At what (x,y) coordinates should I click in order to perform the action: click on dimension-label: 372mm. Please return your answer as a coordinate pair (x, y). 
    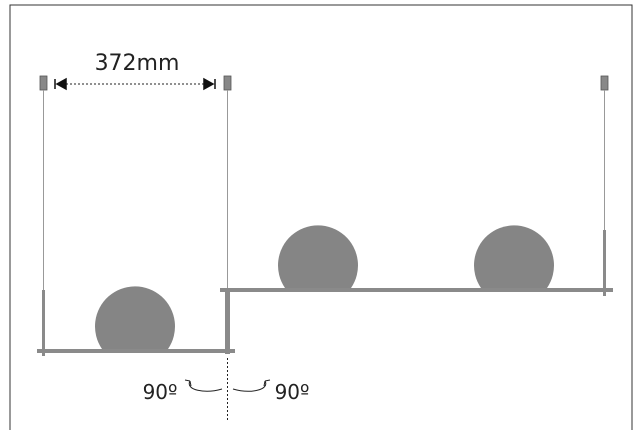
    Looking at the image, I should click on (137, 63).